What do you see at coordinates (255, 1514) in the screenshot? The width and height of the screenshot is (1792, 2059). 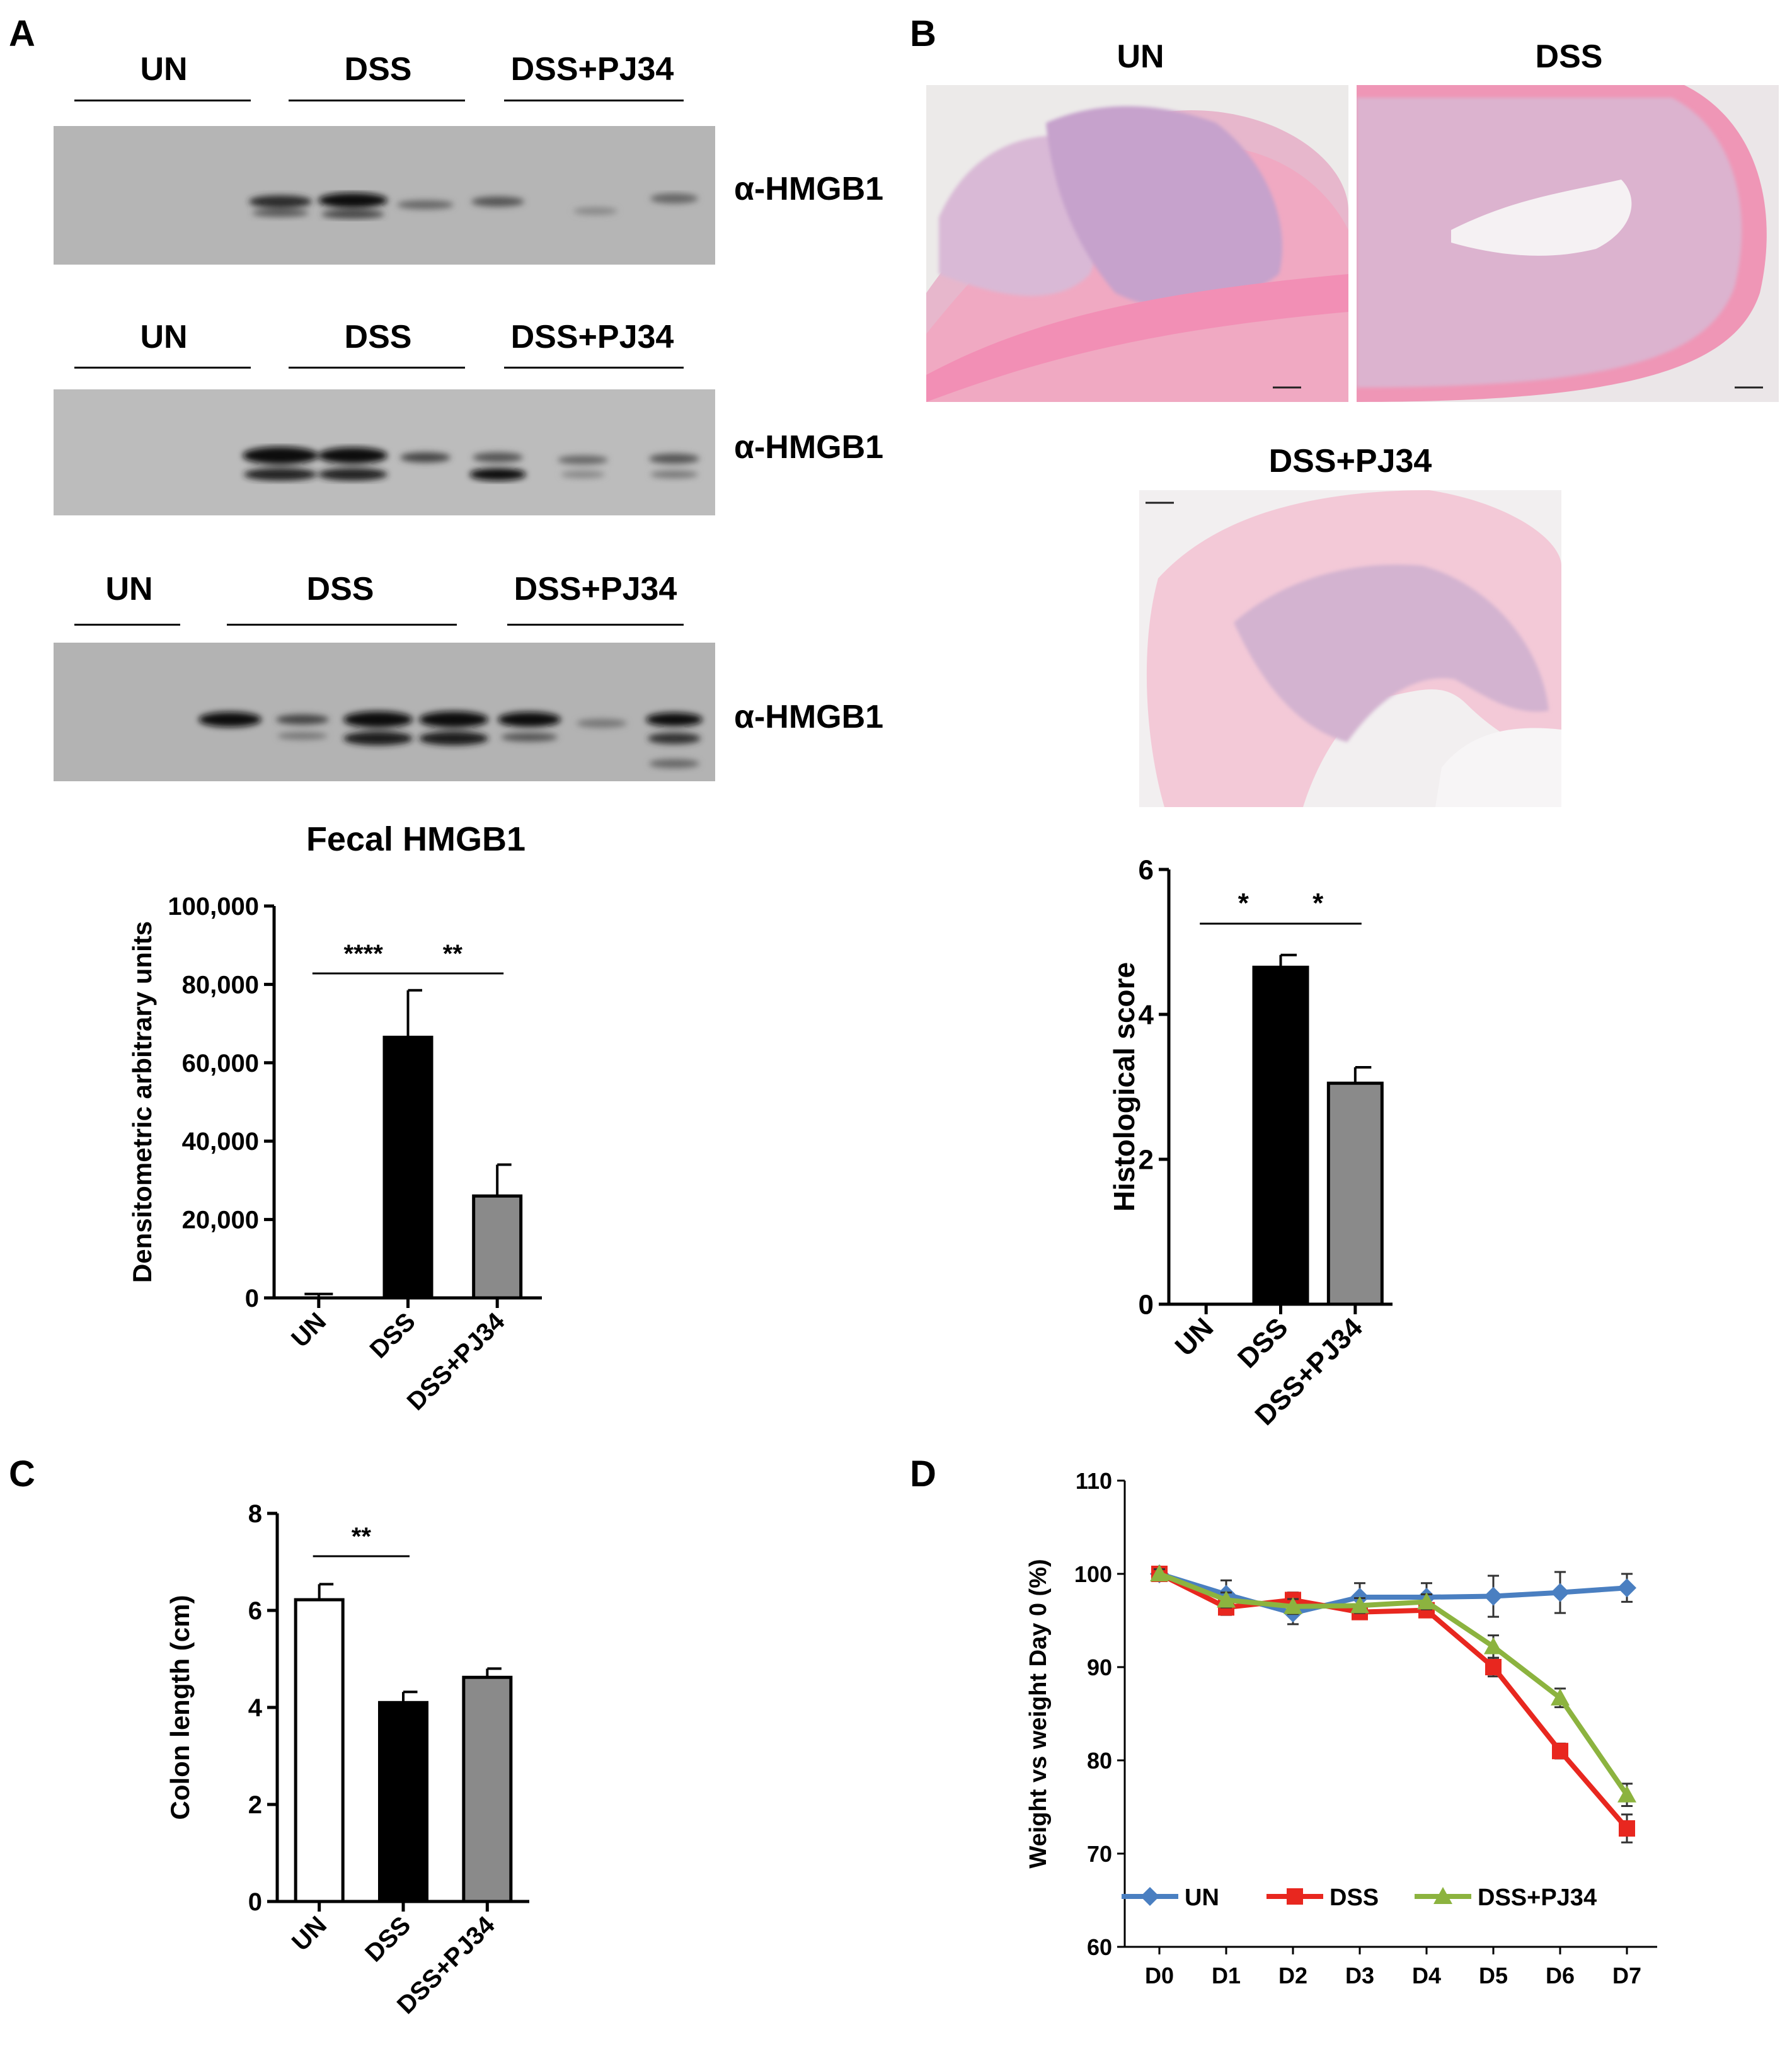 I see `y-tick-label: 8` at bounding box center [255, 1514].